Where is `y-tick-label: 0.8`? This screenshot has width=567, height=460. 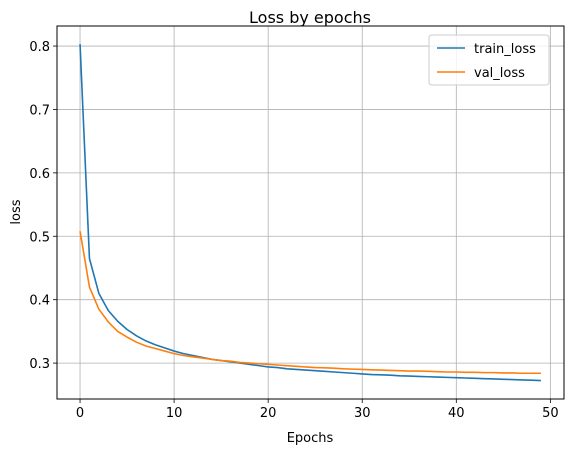
y-tick-label: 0.8 is located at coordinates (39, 47).